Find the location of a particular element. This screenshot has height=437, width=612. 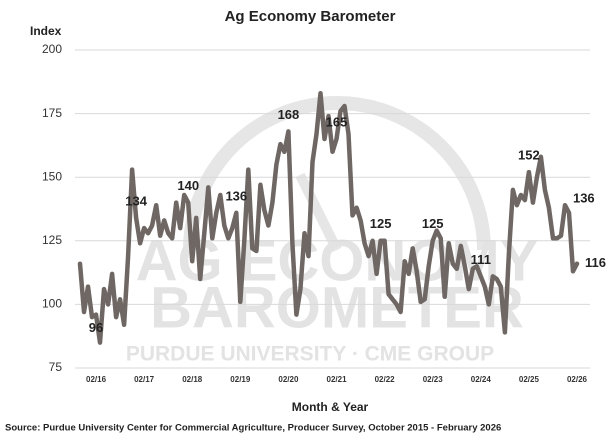

x-tick-label: 02/17 is located at coordinates (144, 379).